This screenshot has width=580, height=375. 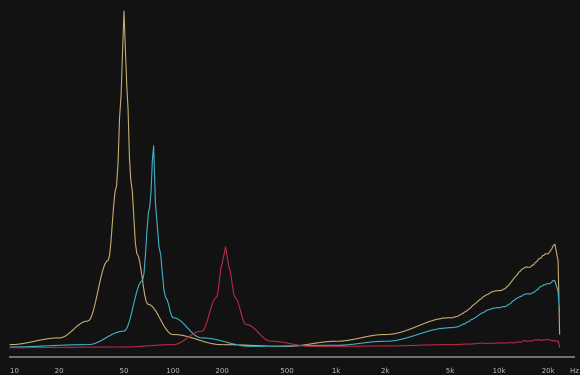 What do you see at coordinates (336, 371) in the screenshot?
I see `x-tick-label-1k: 1k` at bounding box center [336, 371].